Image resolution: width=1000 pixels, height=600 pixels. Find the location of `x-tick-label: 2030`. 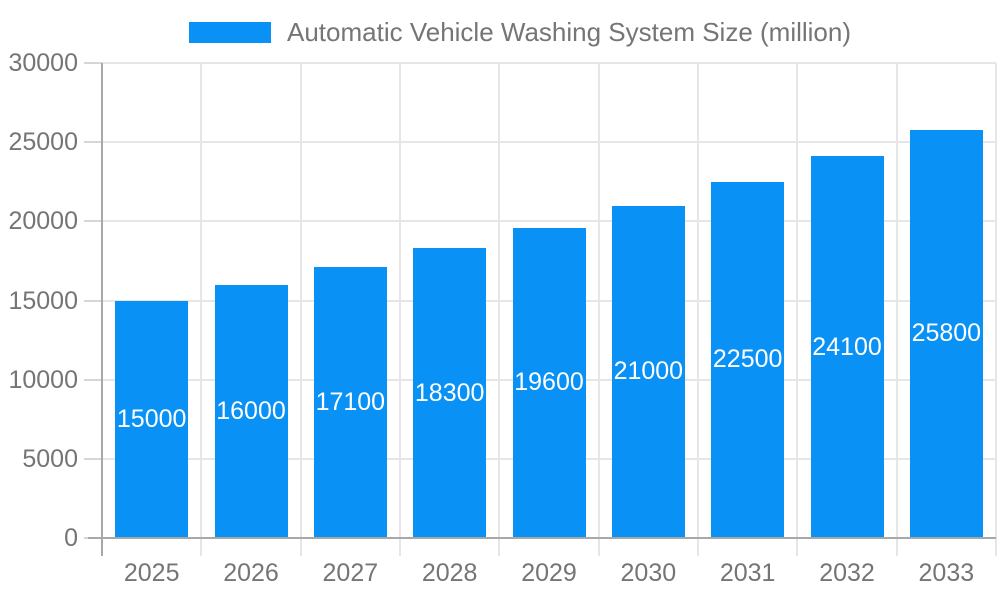

x-tick-label: 2030 is located at coordinates (648, 573).